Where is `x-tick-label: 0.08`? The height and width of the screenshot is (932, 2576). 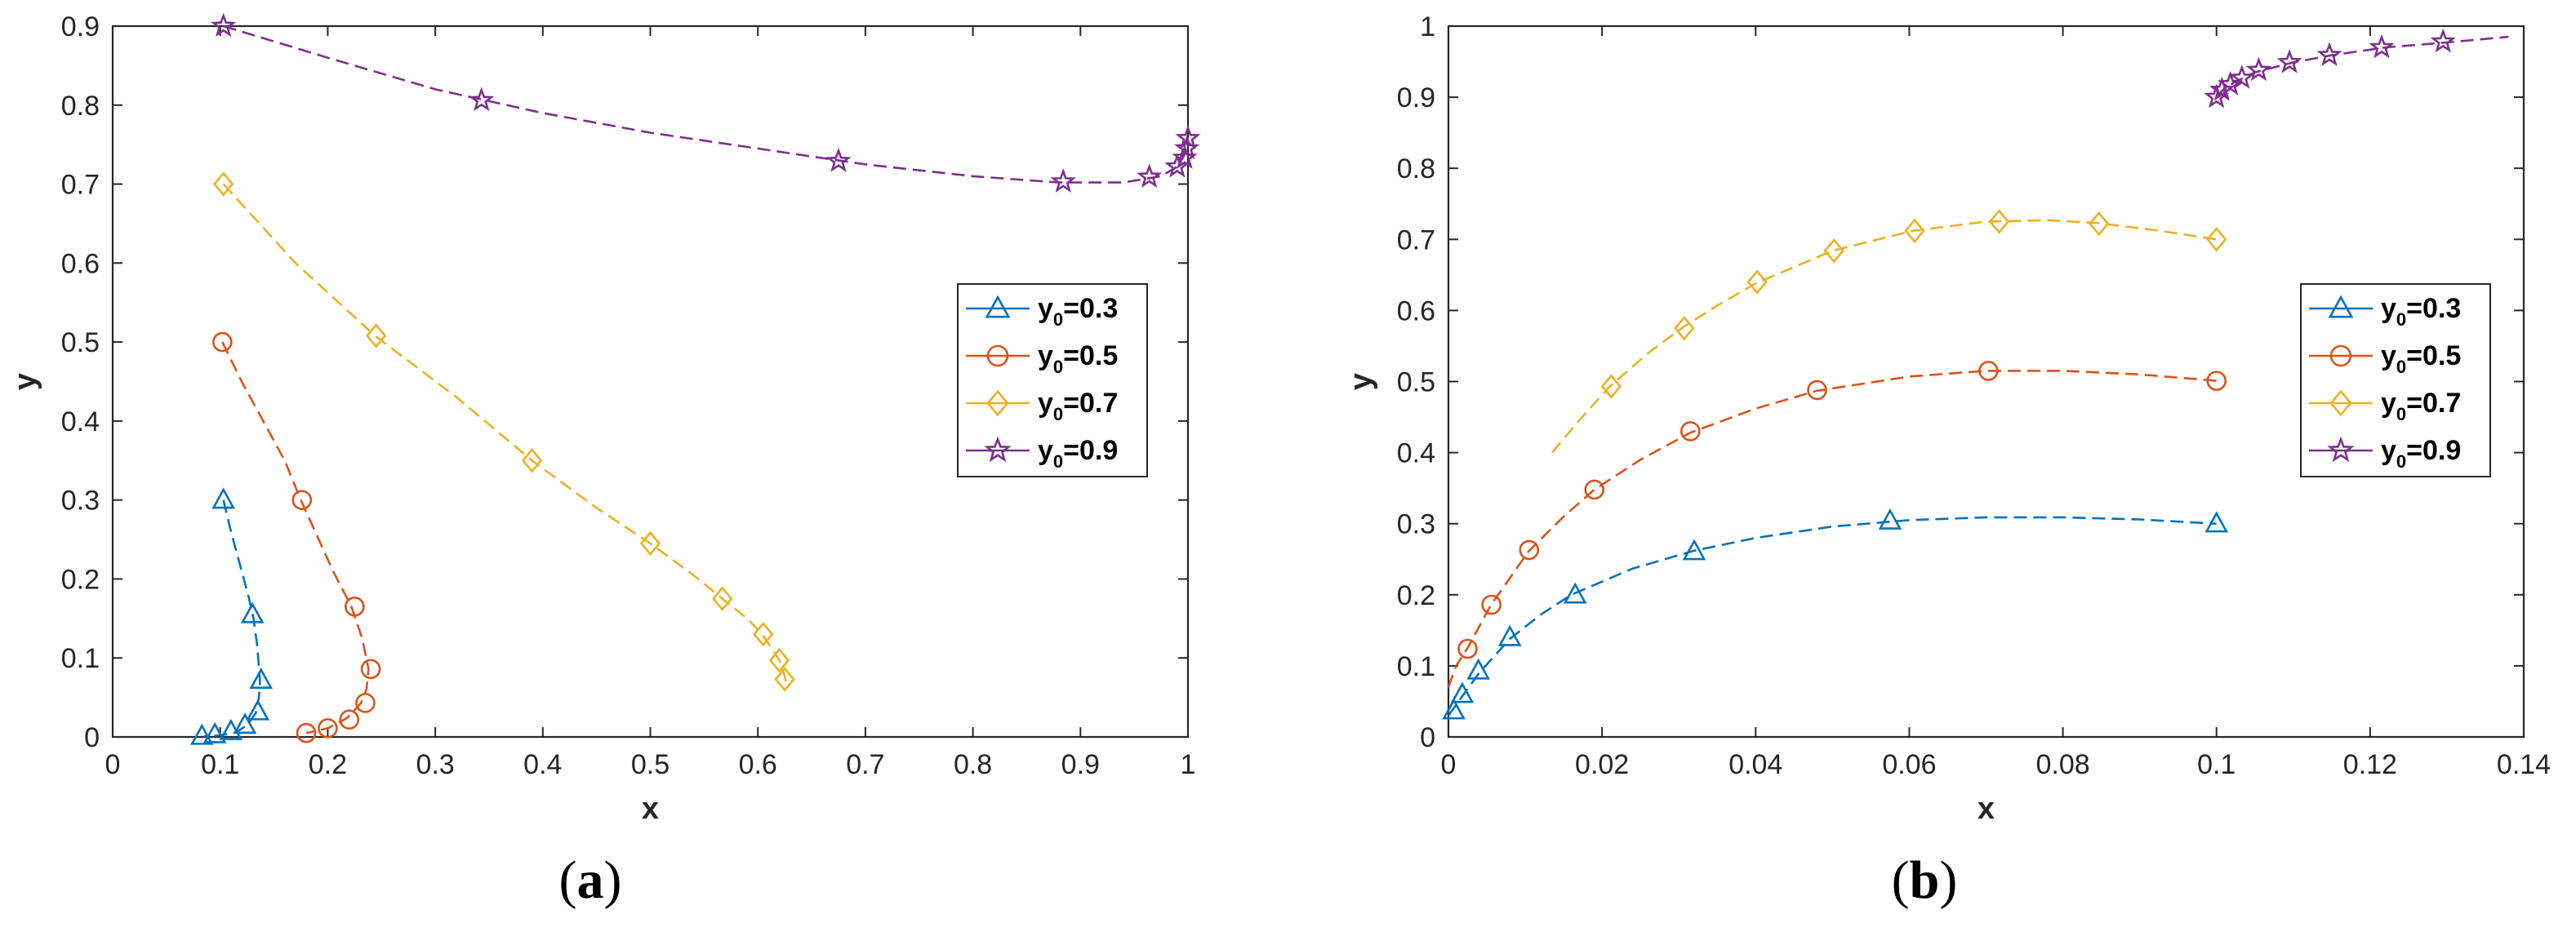
x-tick-label: 0.08 is located at coordinates (2062, 764).